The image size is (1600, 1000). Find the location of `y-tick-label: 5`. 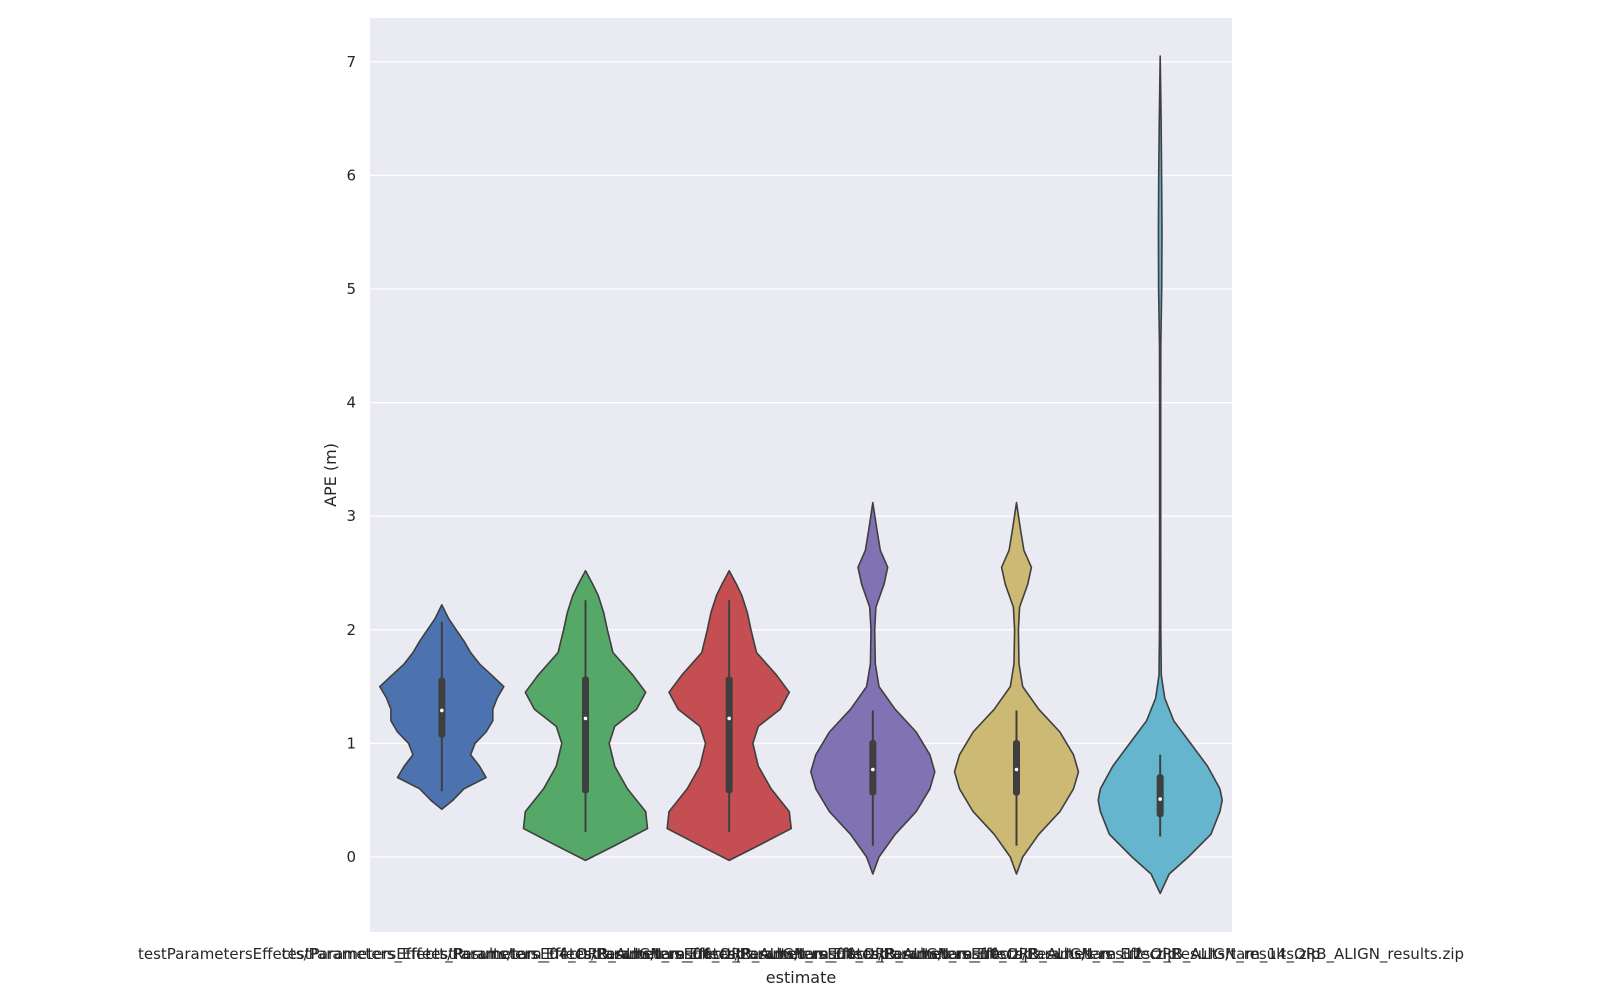

y-tick-label: 5 is located at coordinates (351, 289).